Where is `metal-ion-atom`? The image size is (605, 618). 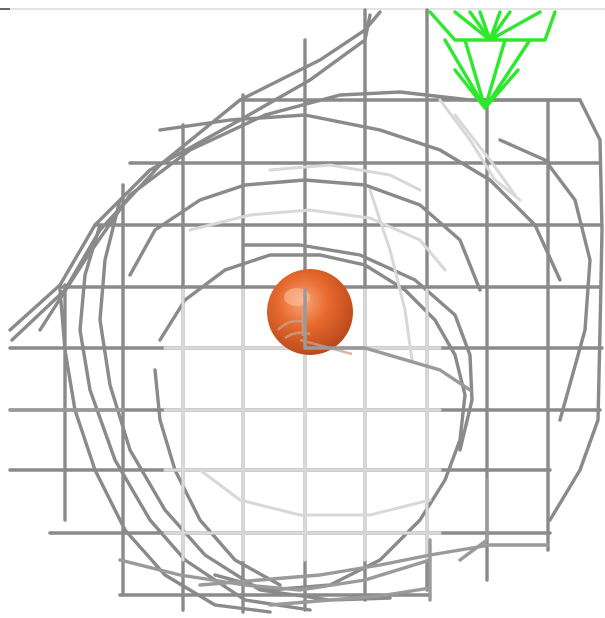
metal-ion-atom is located at coordinates (310, 312).